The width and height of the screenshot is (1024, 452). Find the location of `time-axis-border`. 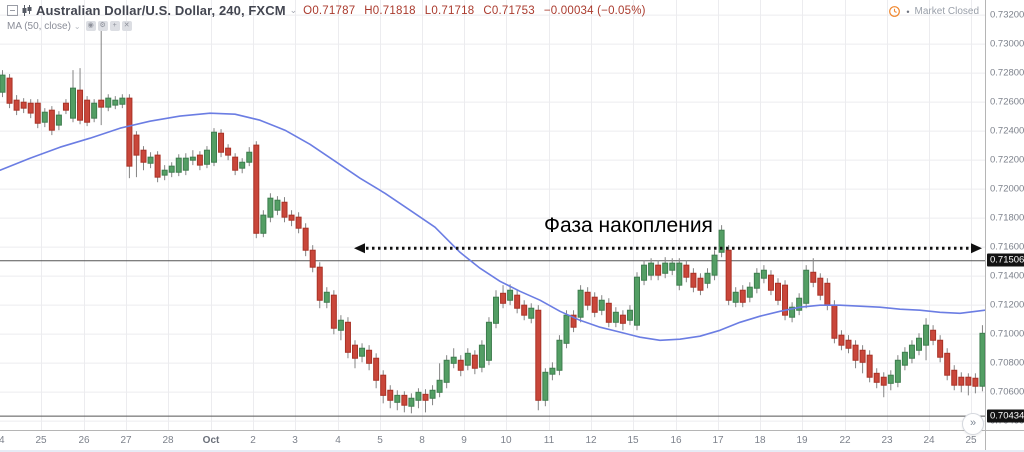

time-axis-border is located at coordinates (512, 430).